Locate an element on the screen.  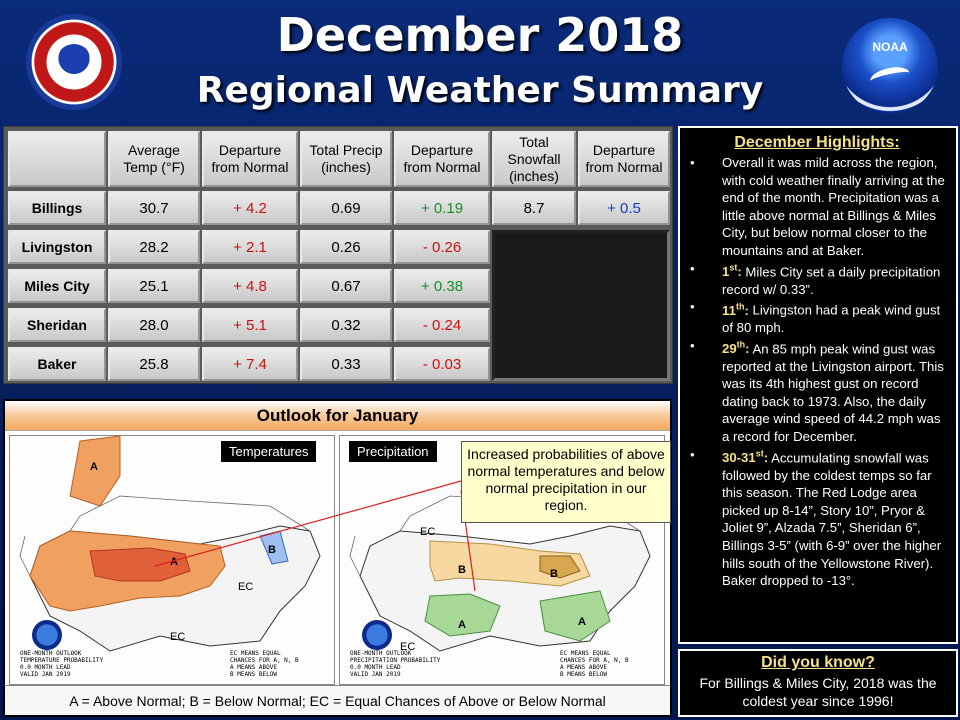
temperatures-label: Temperatures is located at coordinates (269, 451).